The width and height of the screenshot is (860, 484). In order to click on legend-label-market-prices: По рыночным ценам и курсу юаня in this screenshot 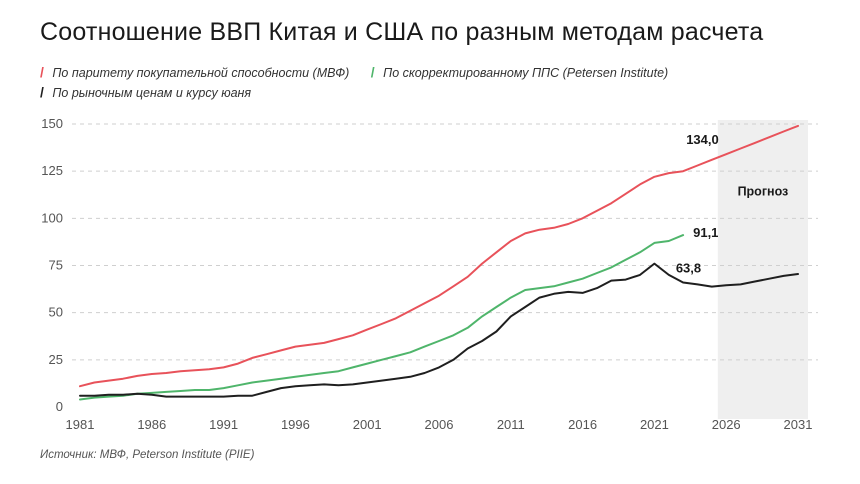, I will do `click(152, 93)`.